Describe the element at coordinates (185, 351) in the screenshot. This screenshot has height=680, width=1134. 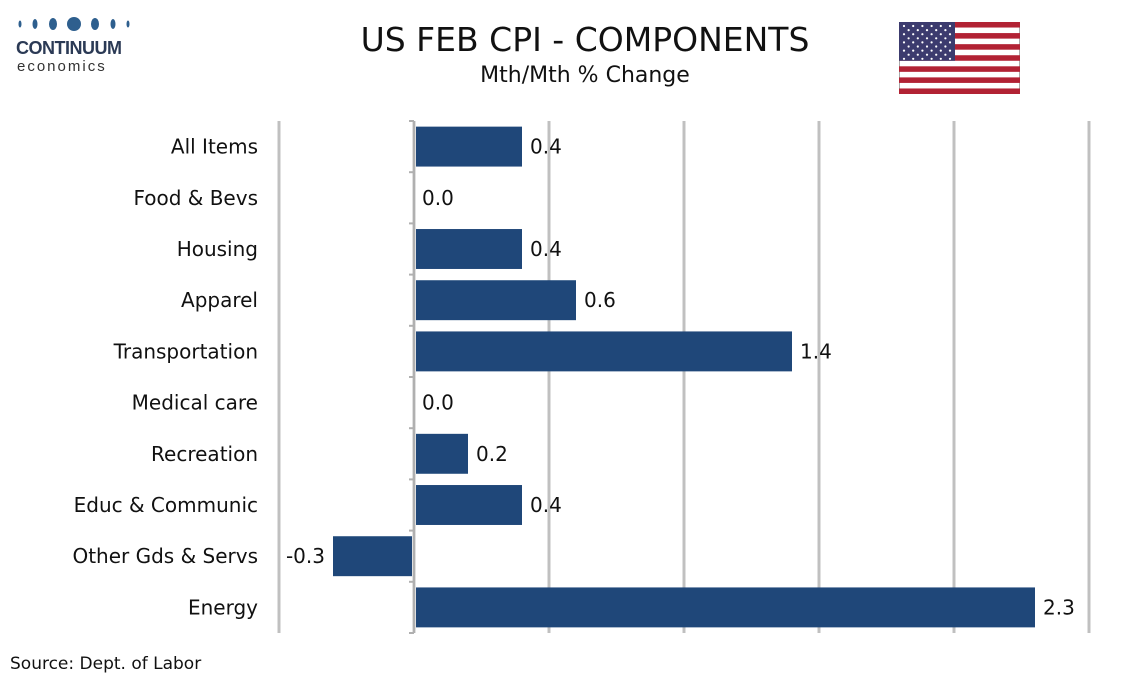
I see `category-label: Transportation` at that location.